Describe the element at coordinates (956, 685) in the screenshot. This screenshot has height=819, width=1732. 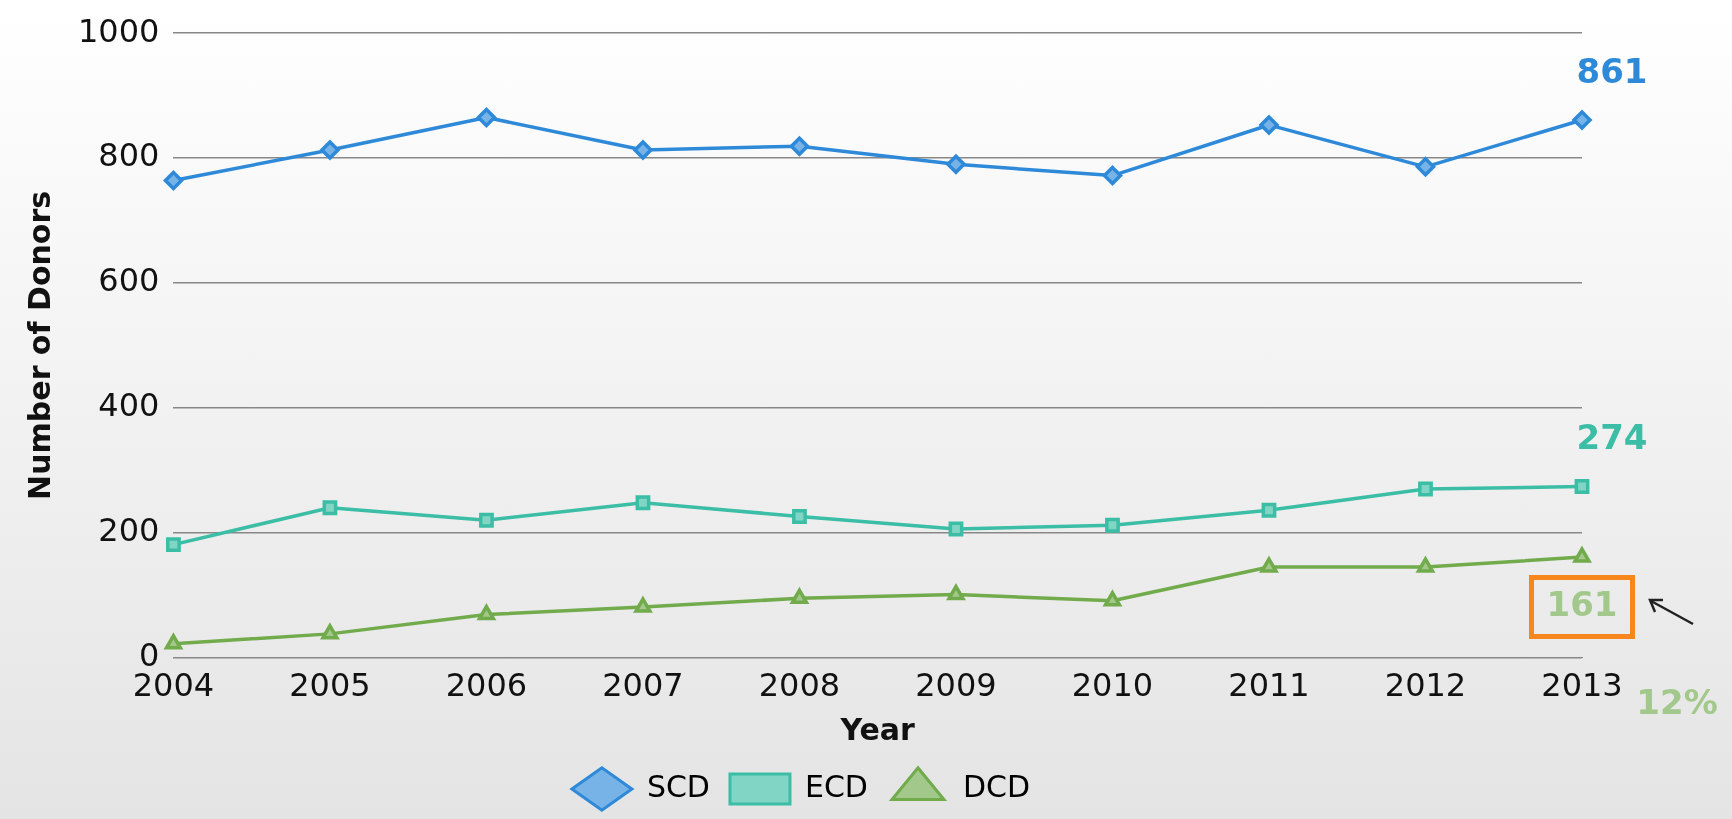
I see `x-tick-label: 2009` at that location.